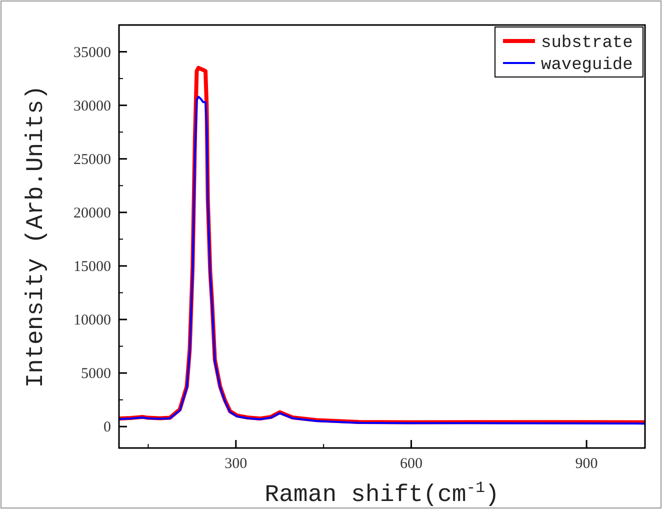 This screenshot has height=509, width=662. What do you see at coordinates (587, 43) in the screenshot?
I see `legend-label: substrate` at bounding box center [587, 43].